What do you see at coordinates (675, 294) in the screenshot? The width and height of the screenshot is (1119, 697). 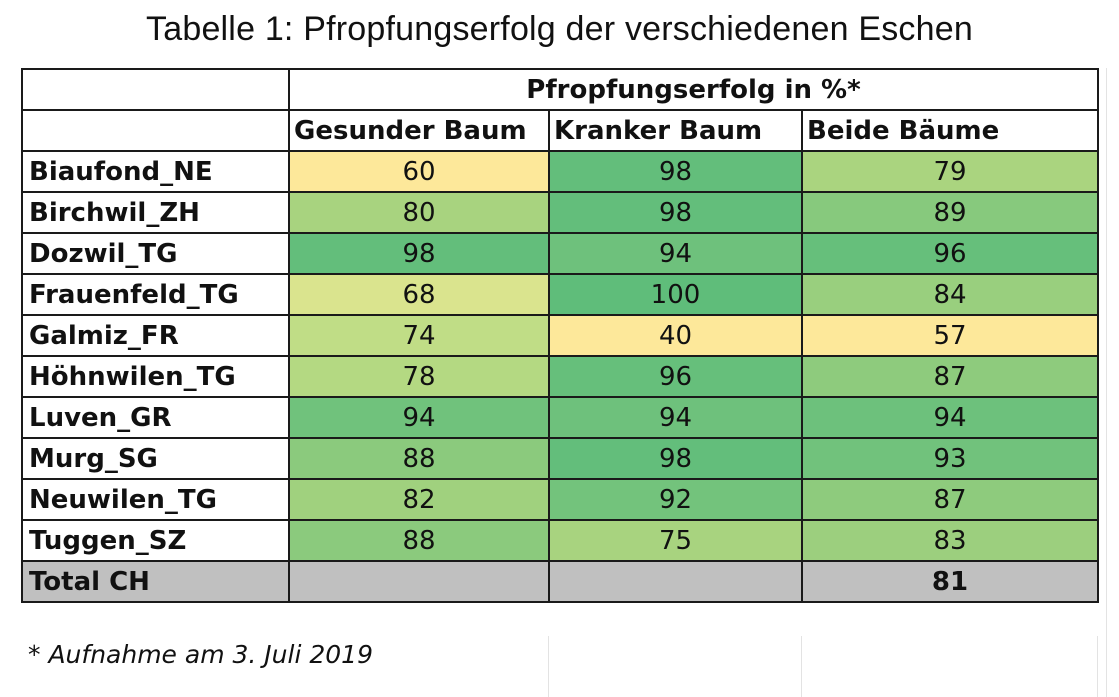 I see `value-cell: 100` at bounding box center [675, 294].